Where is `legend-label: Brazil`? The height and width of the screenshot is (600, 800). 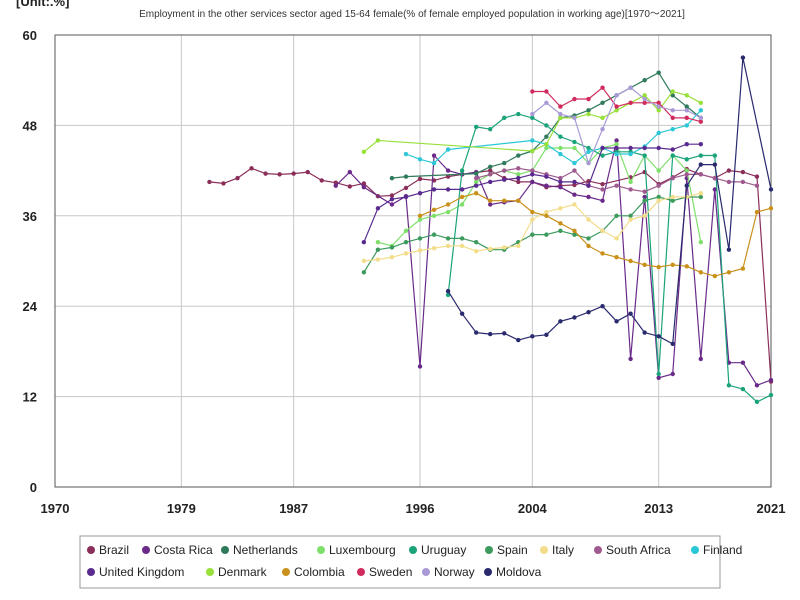 legend-label: Brazil is located at coordinates (114, 550).